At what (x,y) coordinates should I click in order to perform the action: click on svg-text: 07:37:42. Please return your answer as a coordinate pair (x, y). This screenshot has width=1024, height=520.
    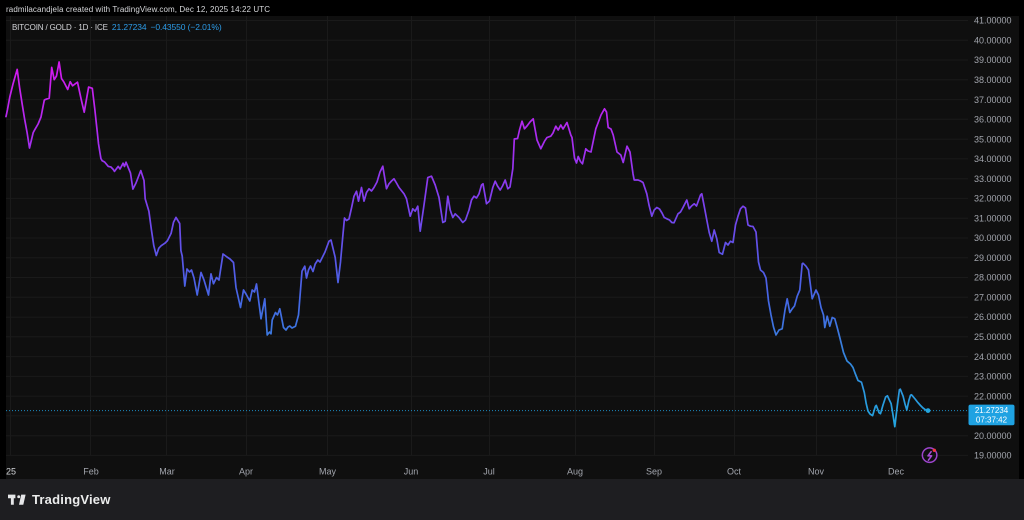
    Looking at the image, I should click on (992, 419).